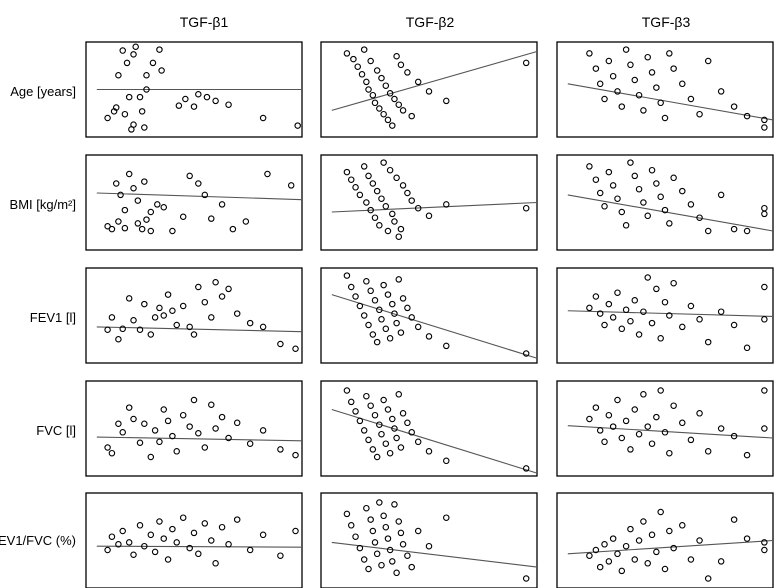  What do you see at coordinates (429, 315) in the screenshot?
I see `panel-tgf-2-fev1-l` at bounding box center [429, 315].